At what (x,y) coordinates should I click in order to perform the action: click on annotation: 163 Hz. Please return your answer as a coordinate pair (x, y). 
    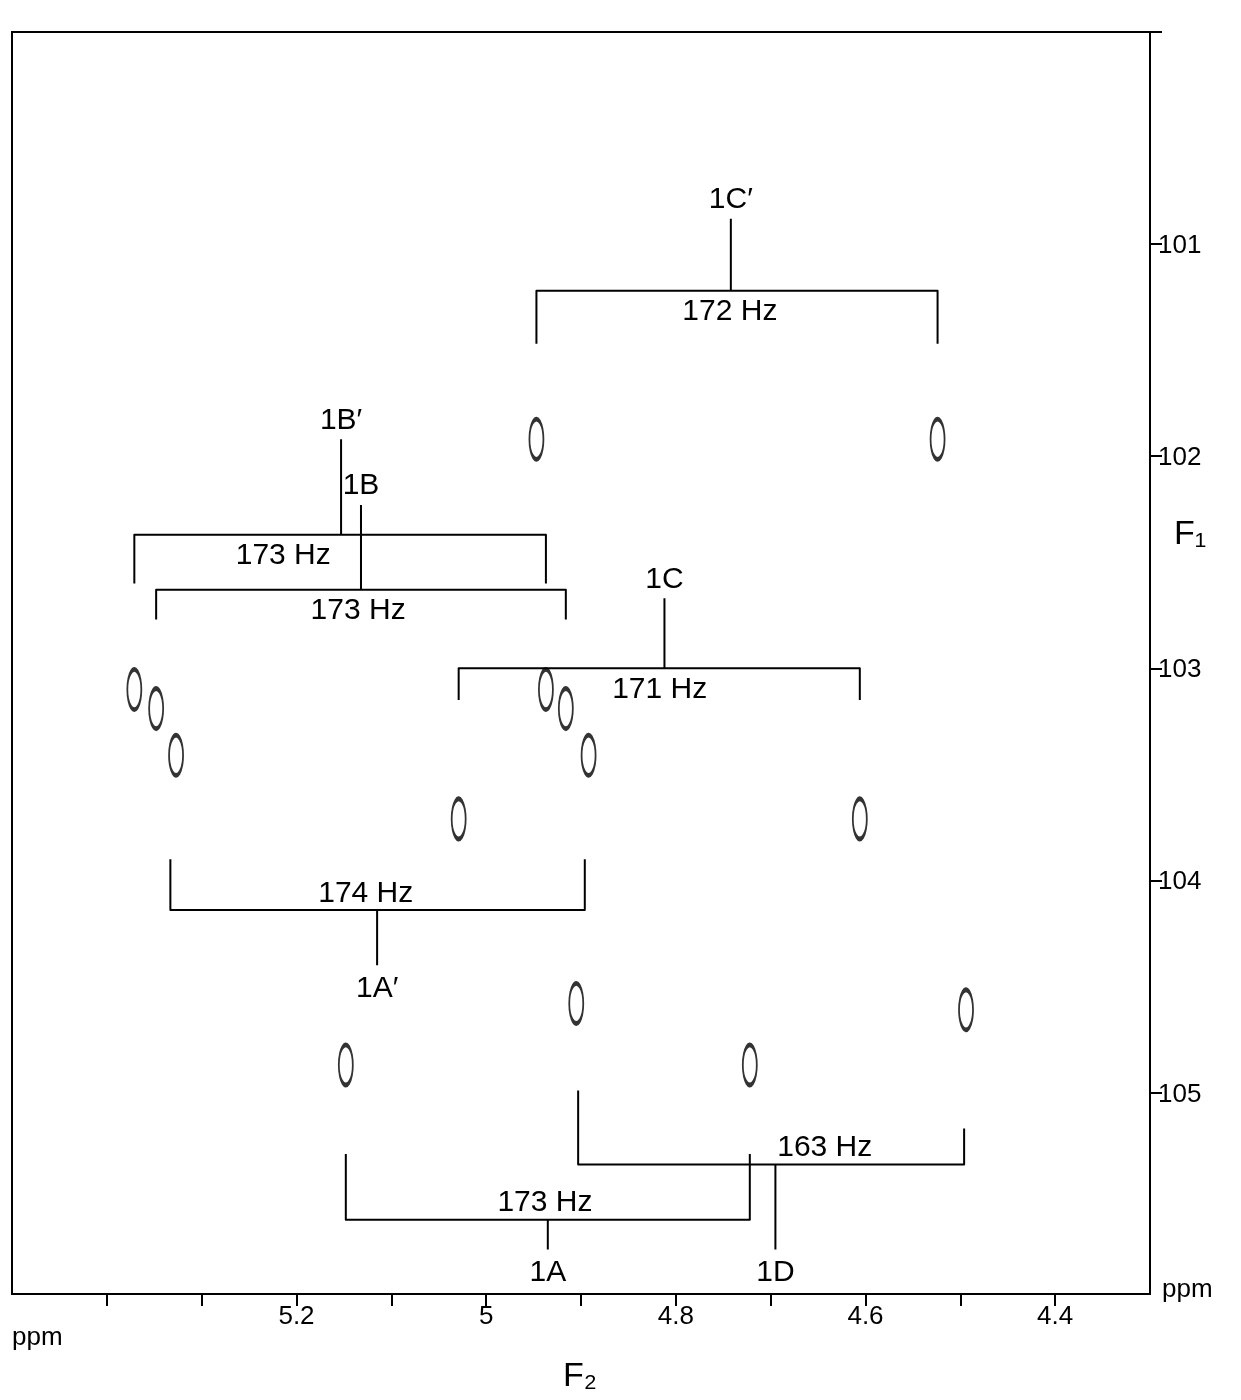
    Looking at the image, I should click on (825, 1146).